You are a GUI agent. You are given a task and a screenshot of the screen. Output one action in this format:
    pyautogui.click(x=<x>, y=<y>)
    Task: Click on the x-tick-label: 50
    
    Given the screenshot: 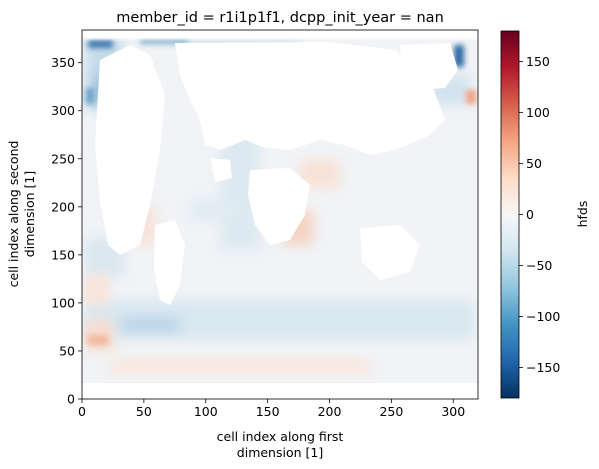 What is the action you would take?
    pyautogui.click(x=144, y=411)
    